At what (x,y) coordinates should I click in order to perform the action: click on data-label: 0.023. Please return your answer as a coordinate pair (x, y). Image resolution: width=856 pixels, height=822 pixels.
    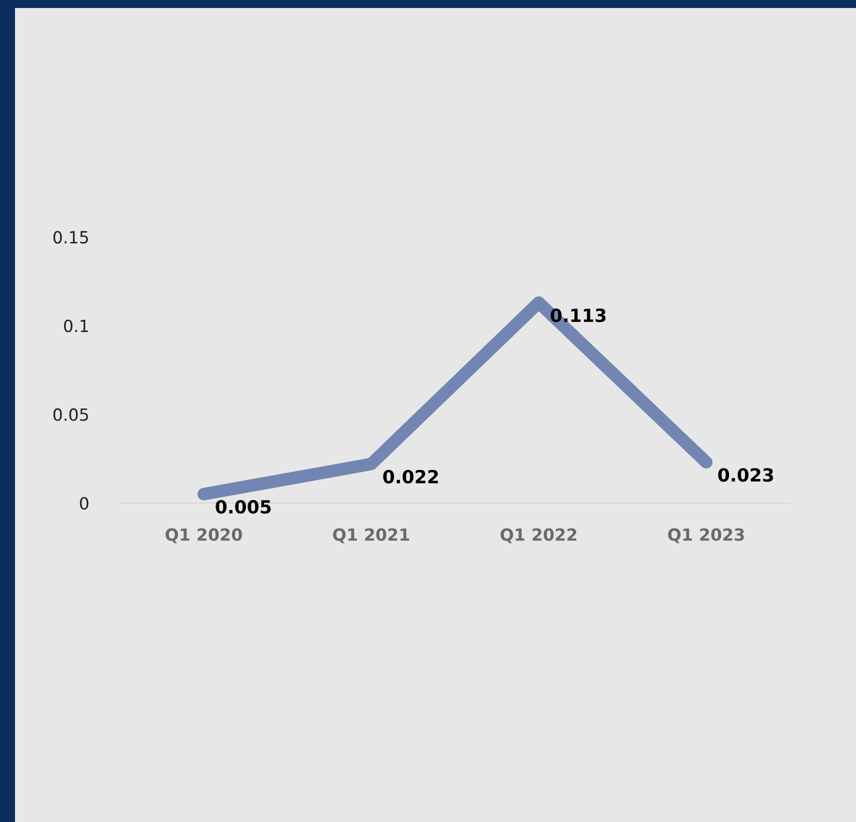
    Looking at the image, I should click on (746, 475).